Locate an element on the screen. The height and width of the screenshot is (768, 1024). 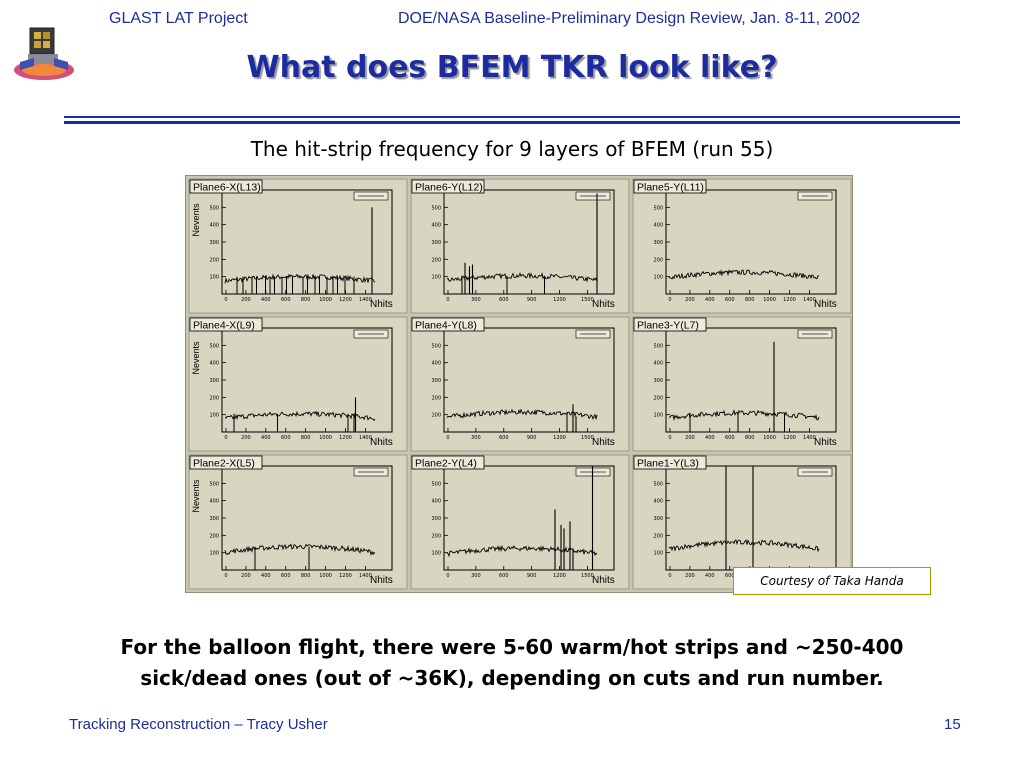
panel-title: Plane4-X(L9) is located at coordinates (224, 326).